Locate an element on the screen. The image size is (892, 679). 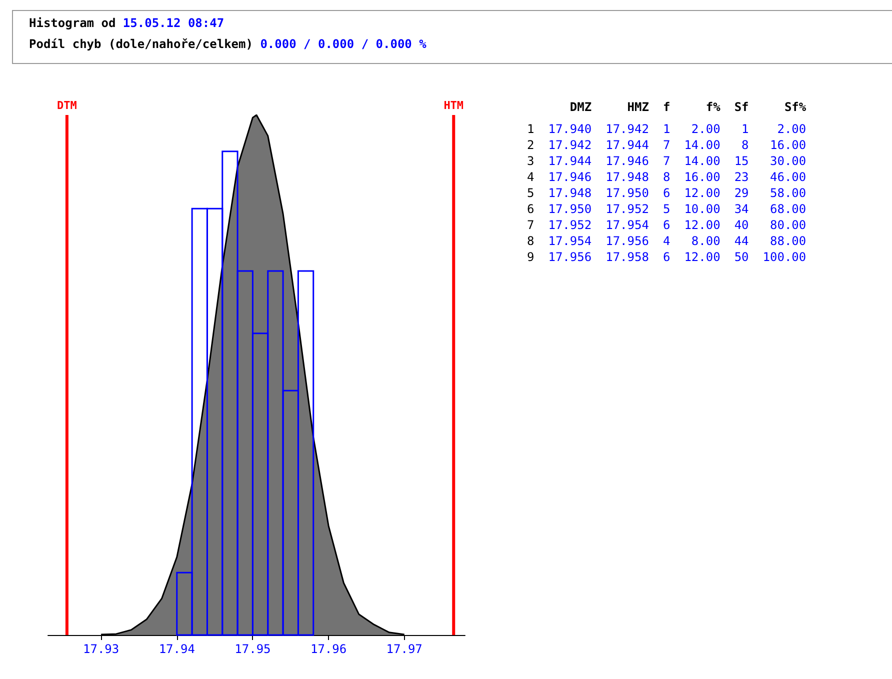
text: 1 17.940 17.942 1 2.00 1 2.00 is located at coordinates (666, 129).